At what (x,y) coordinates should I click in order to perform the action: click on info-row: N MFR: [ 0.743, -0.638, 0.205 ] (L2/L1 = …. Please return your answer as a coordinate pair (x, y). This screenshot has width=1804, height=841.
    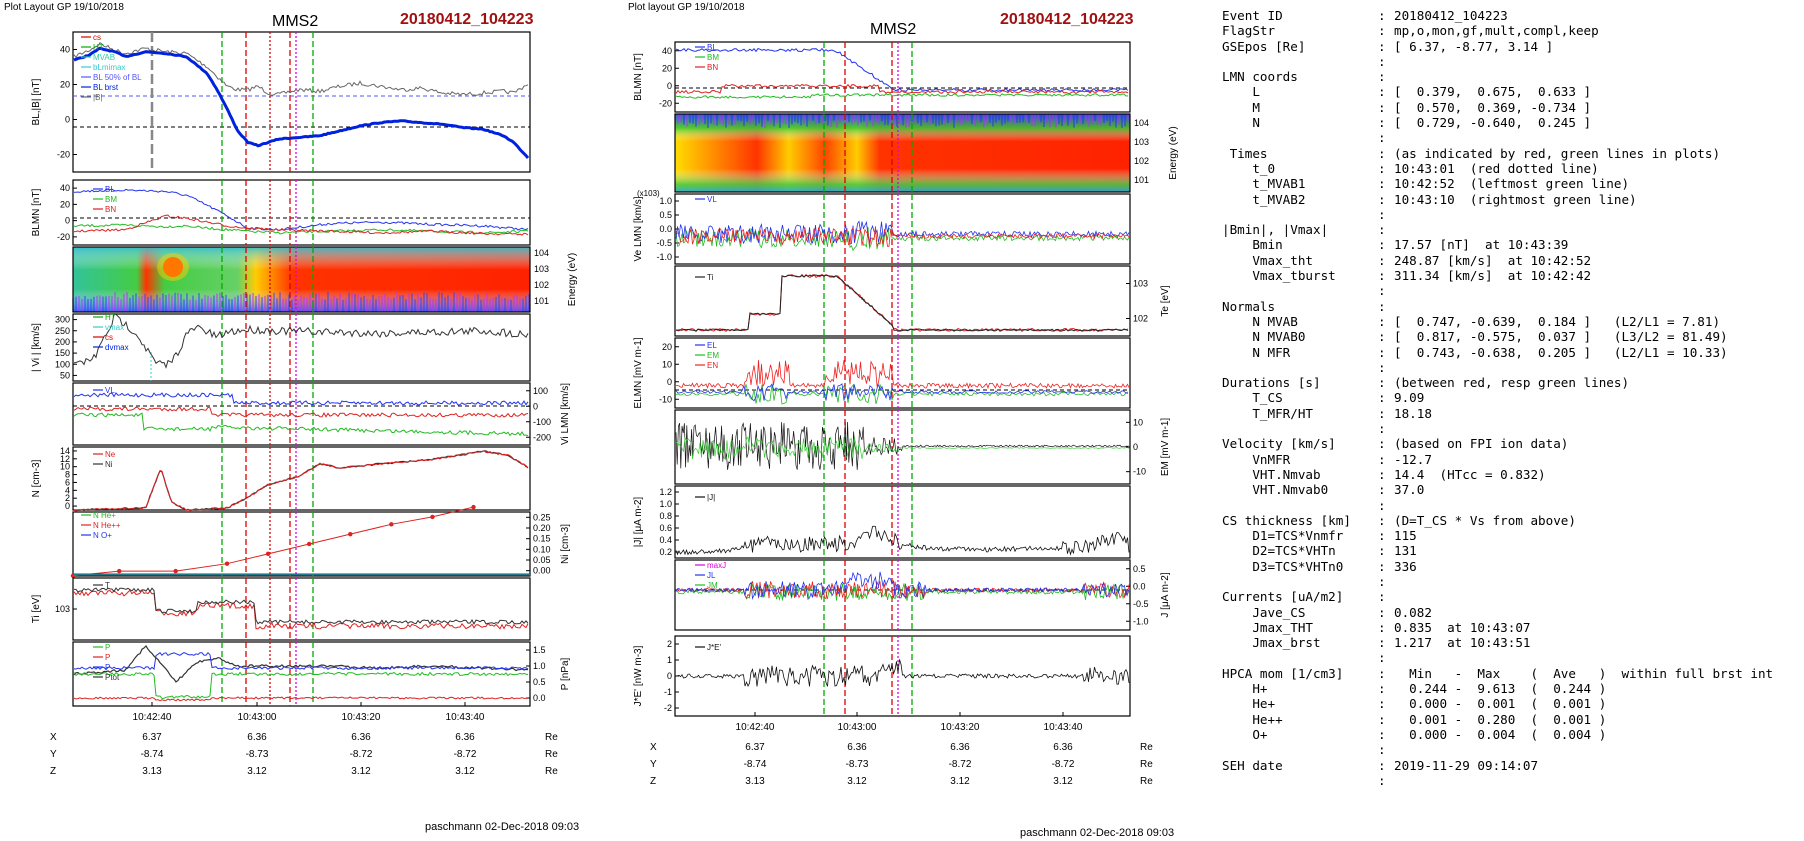
    Looking at the image, I should click on (1508, 352).